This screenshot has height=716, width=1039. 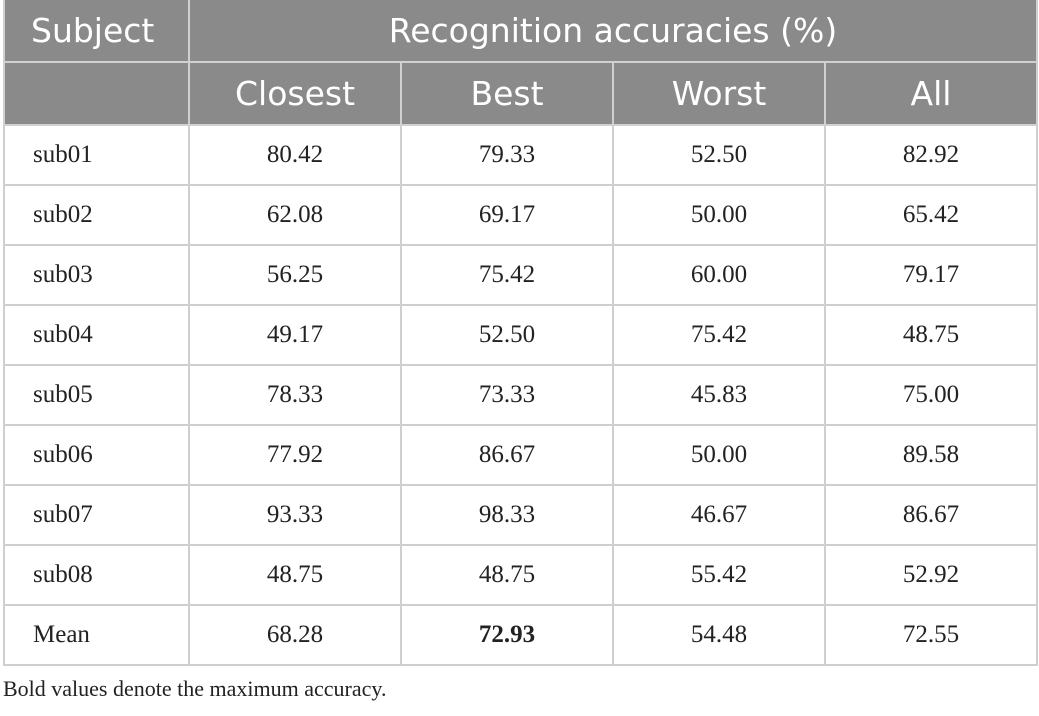 What do you see at coordinates (507, 395) in the screenshot?
I see `cell: 73.33` at bounding box center [507, 395].